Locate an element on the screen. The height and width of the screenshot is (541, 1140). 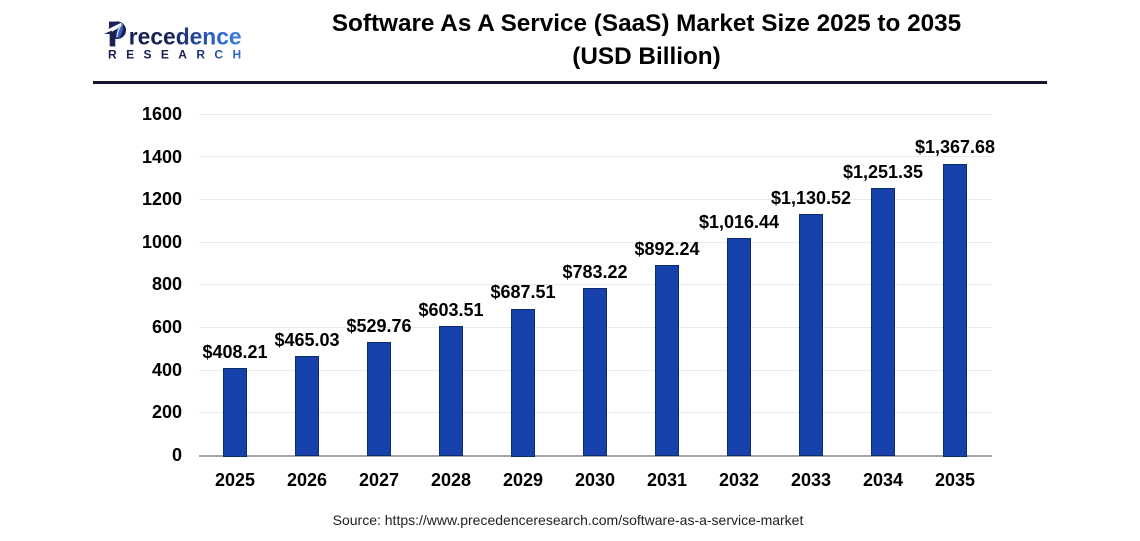
svg-text: recedence is located at coordinates (185, 37).